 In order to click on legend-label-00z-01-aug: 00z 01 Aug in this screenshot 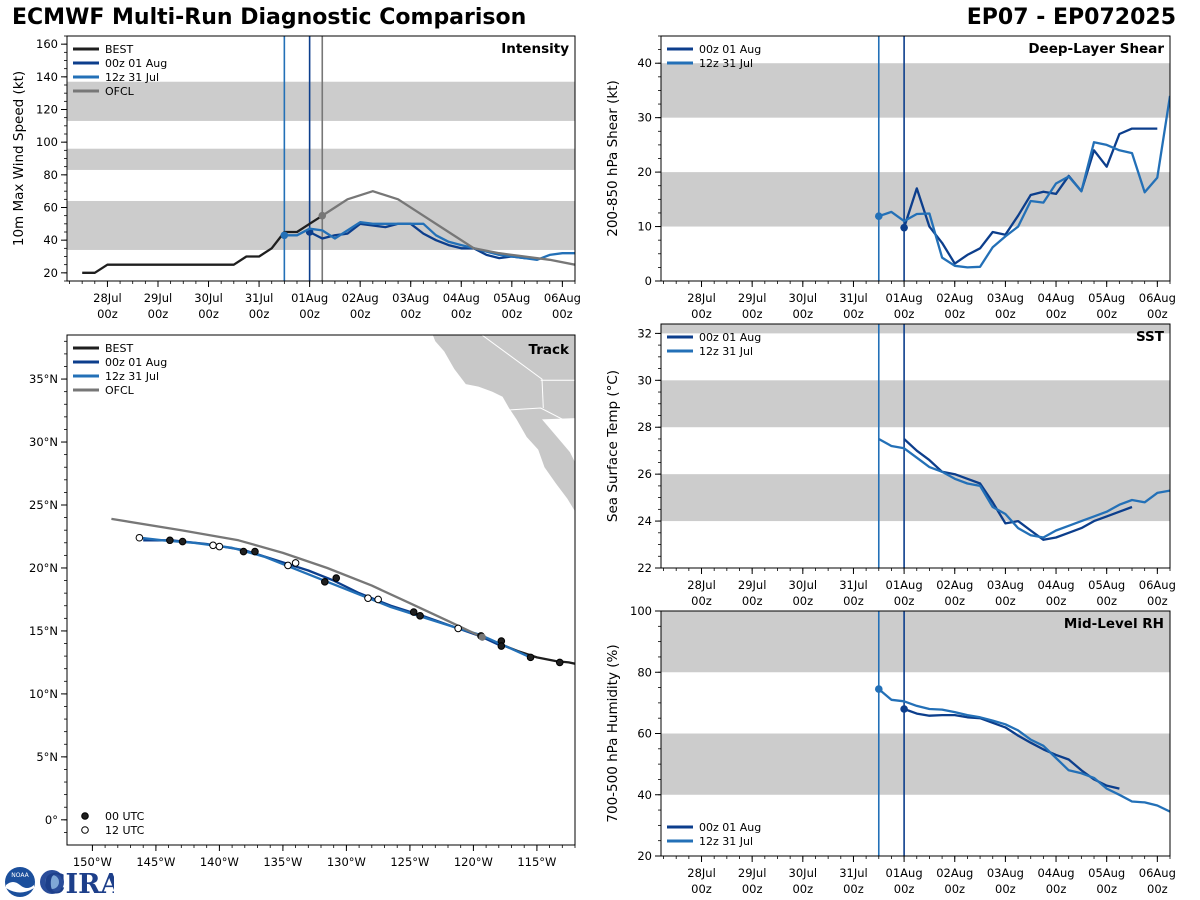, I will do `click(136, 362)`.